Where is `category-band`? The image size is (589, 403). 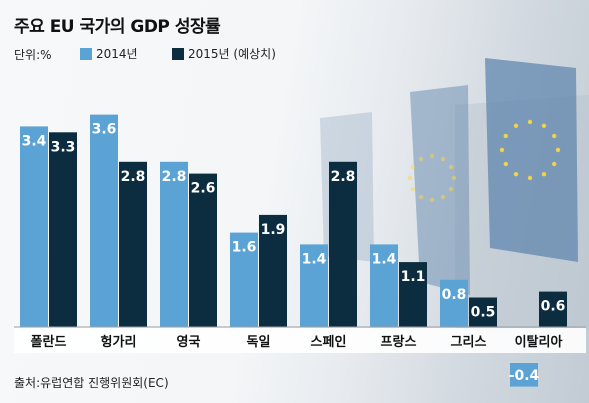 category-band is located at coordinates (300, 340).